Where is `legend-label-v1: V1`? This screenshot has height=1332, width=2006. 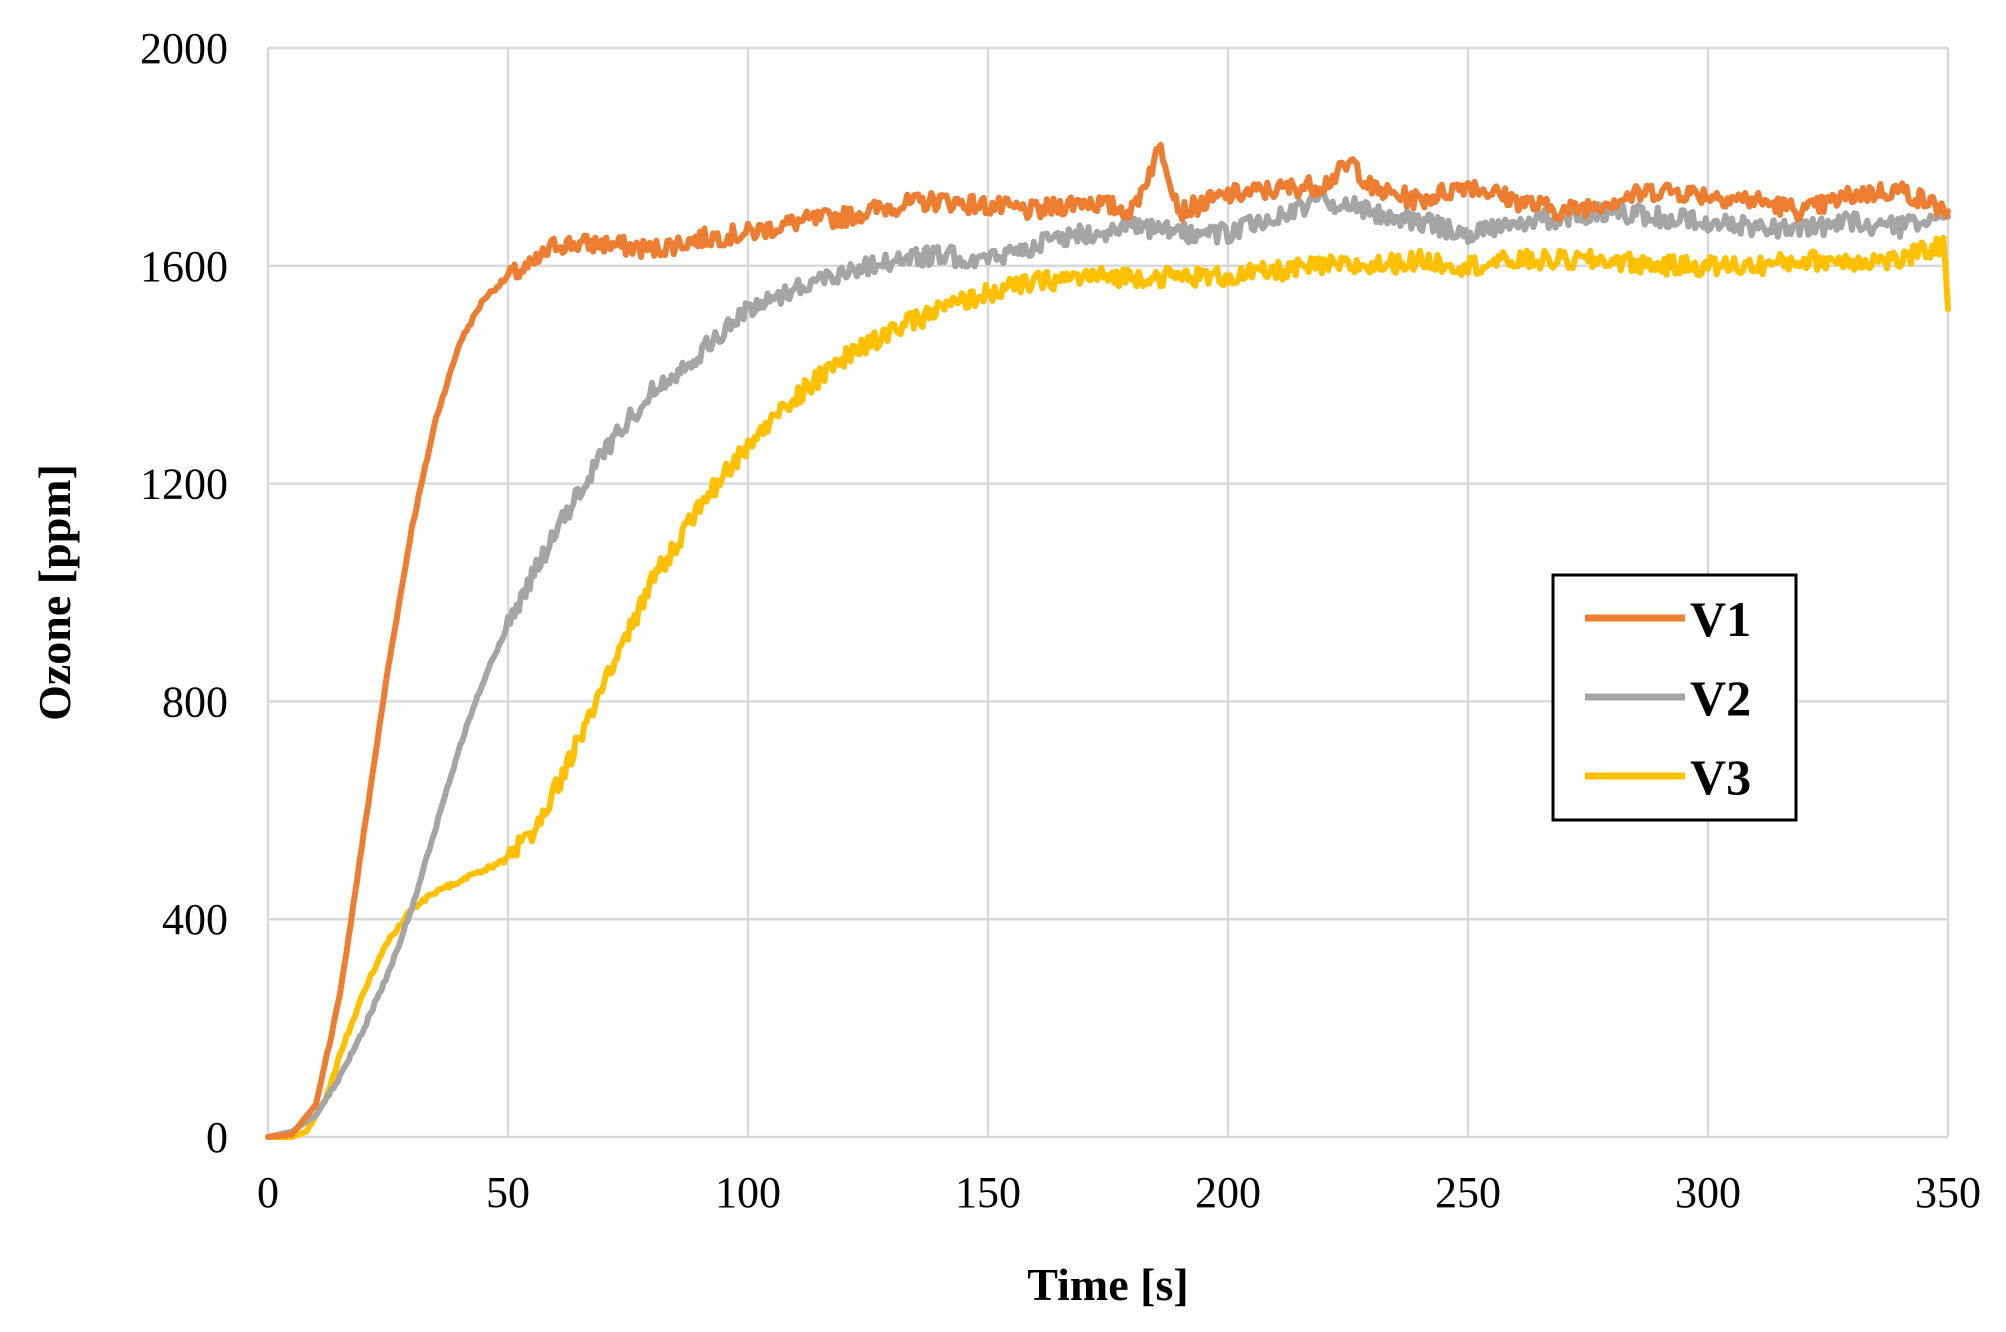 legend-label-v1: V1 is located at coordinates (1720, 619).